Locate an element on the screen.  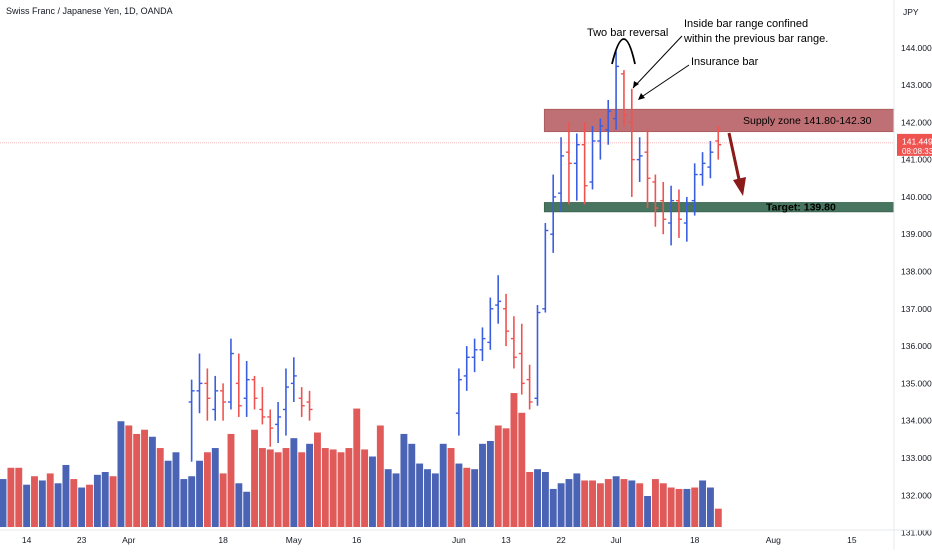
x-tick-label: Jun is located at coordinates (459, 540).